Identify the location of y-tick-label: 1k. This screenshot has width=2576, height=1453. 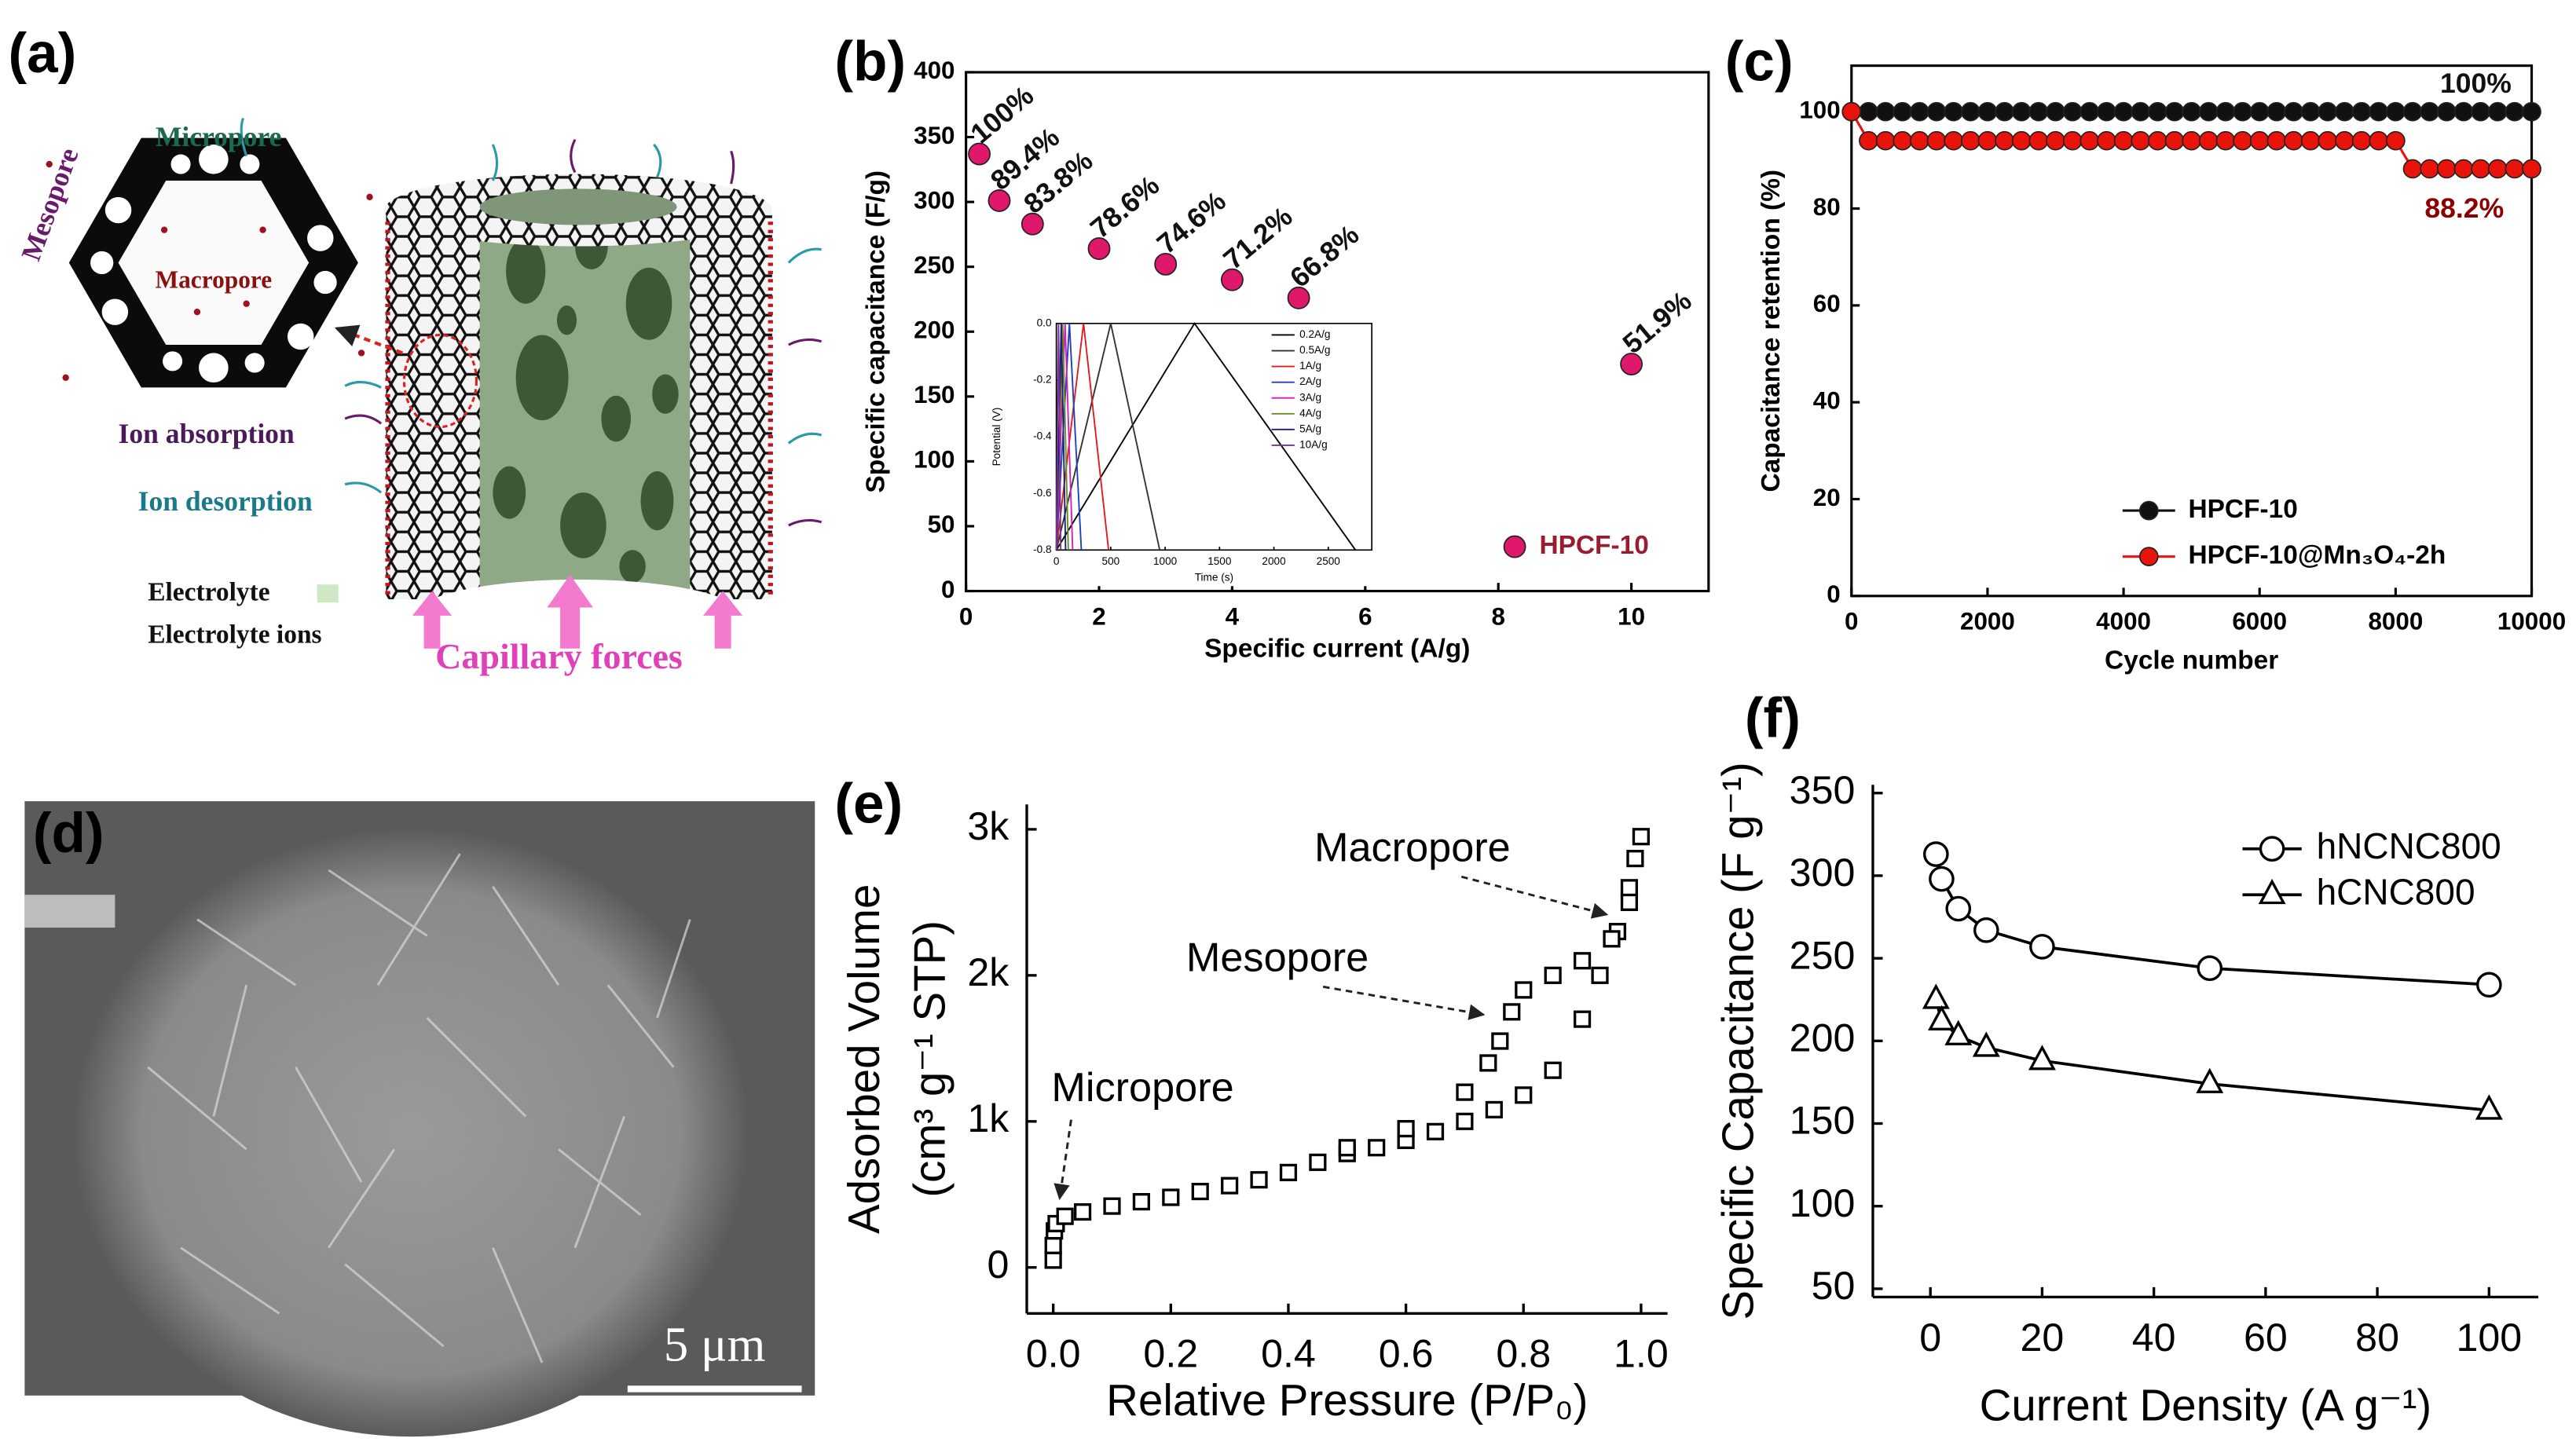
(989, 1118).